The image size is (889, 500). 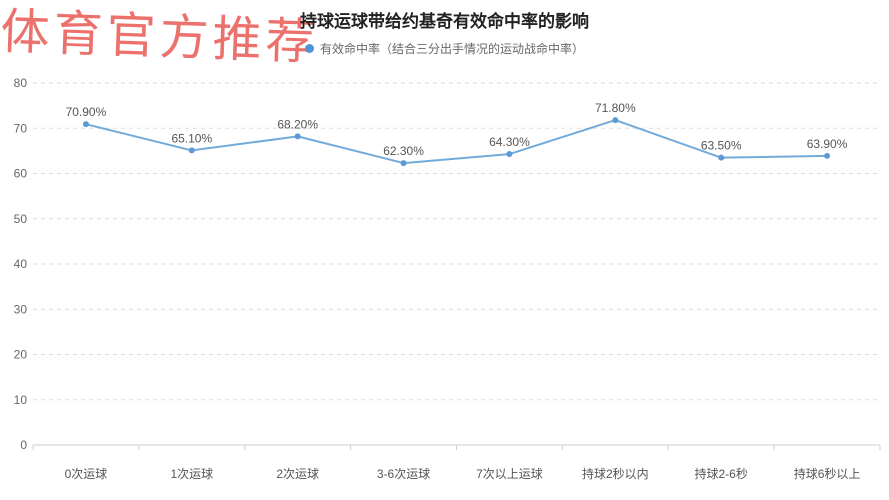 What do you see at coordinates (297, 124) in the screenshot?
I see `data-point-label: 68.20%` at bounding box center [297, 124].